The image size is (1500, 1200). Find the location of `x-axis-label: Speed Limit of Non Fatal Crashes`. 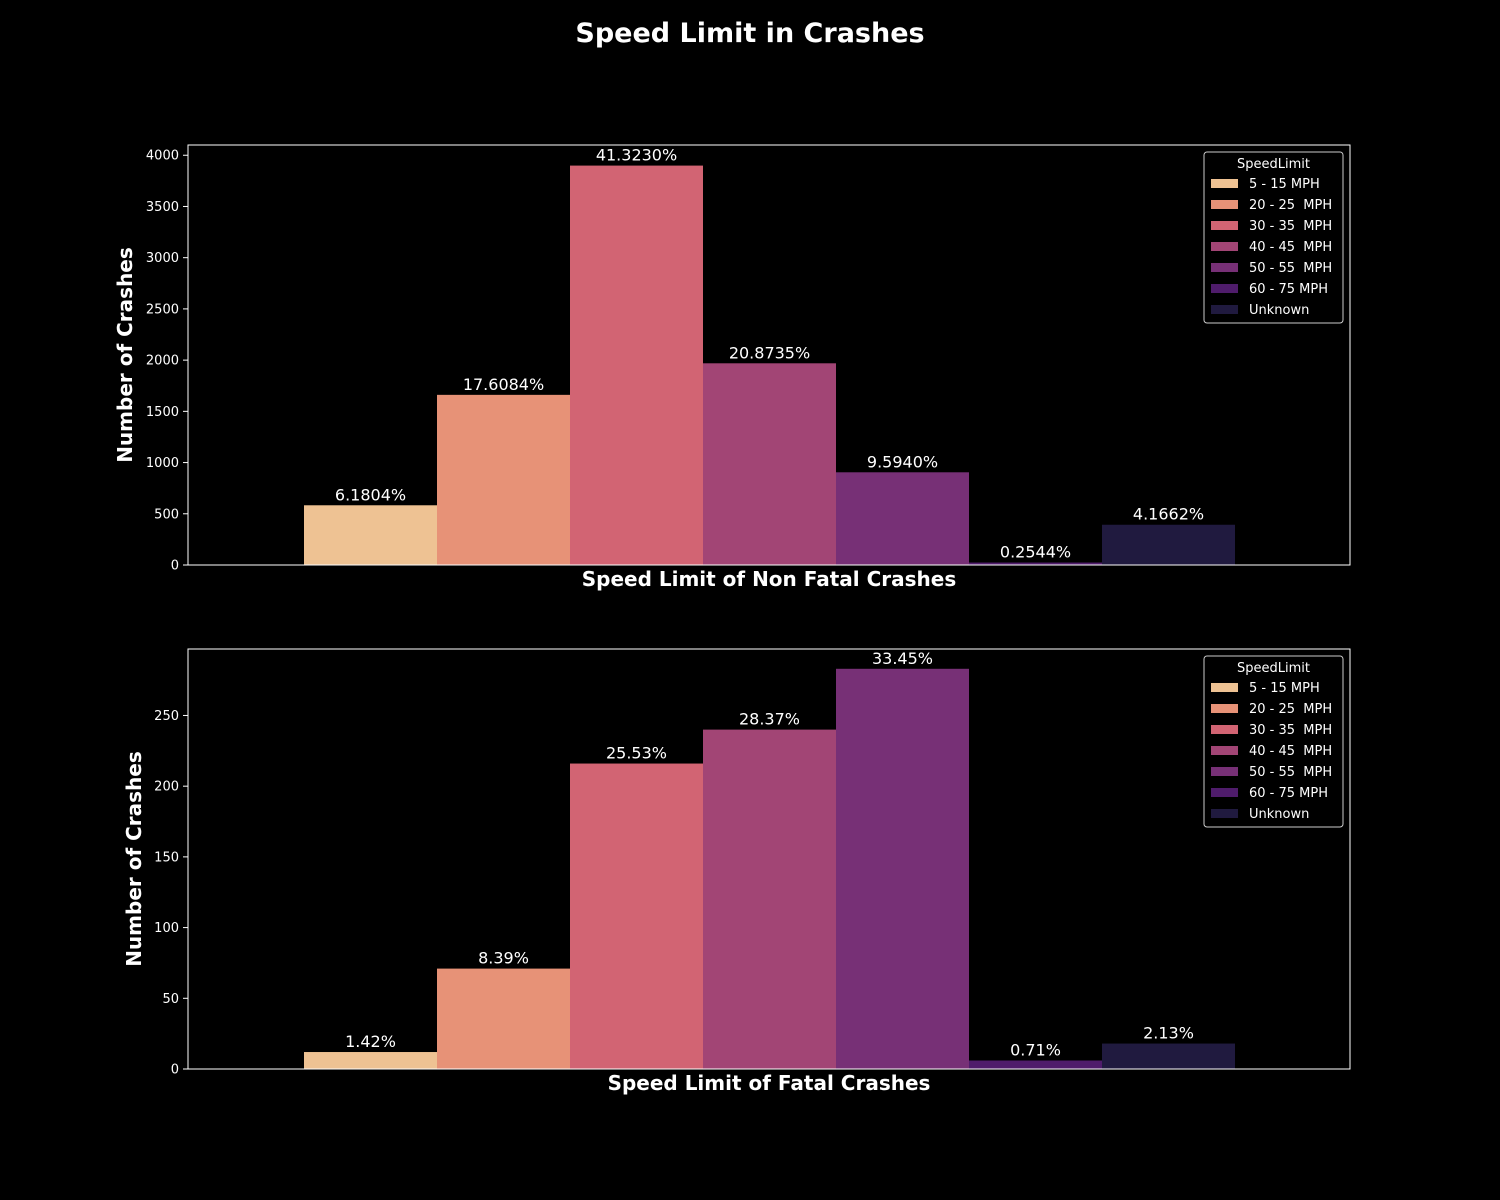

x-axis-label: Speed Limit of Non Fatal Crashes is located at coordinates (769, 579).